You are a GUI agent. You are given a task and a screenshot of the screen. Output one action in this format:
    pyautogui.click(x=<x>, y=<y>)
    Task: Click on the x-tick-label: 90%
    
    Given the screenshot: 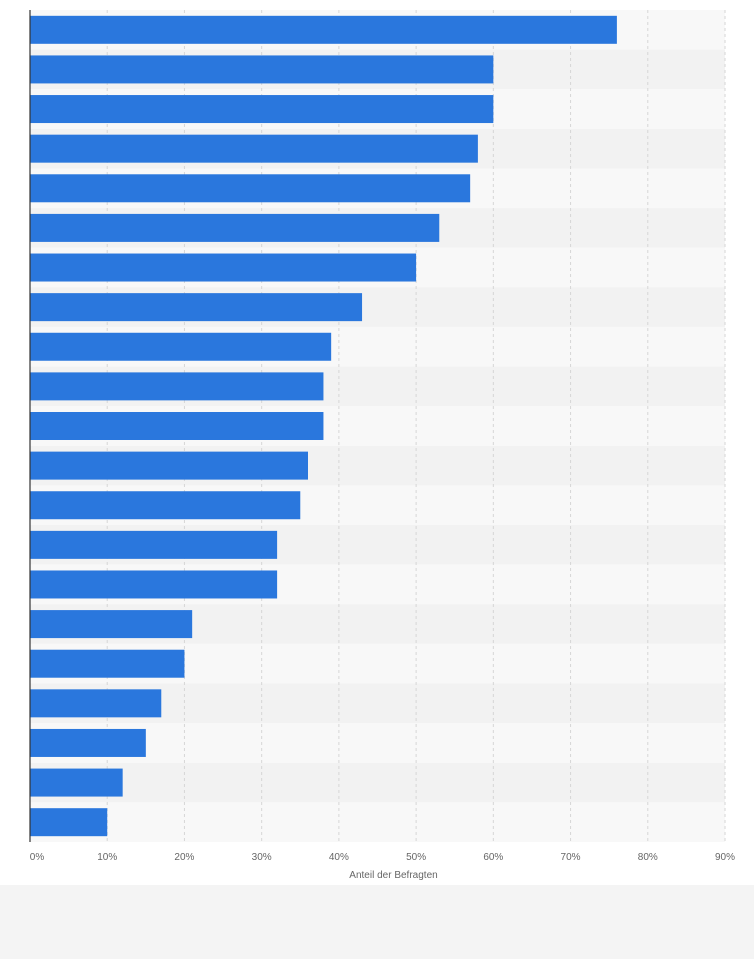 What is the action you would take?
    pyautogui.click(x=725, y=857)
    